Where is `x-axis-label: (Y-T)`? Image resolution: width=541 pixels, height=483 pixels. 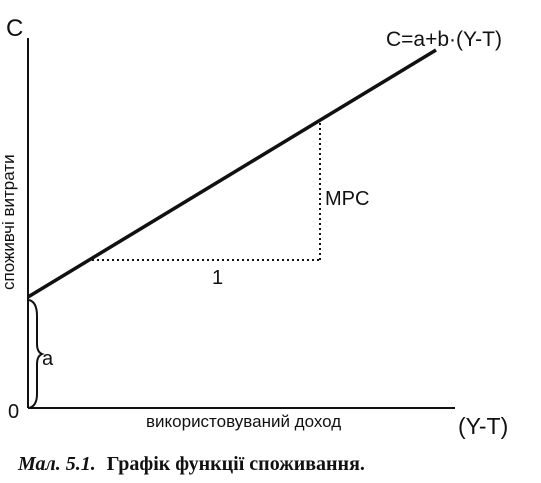 x-axis-label: (Y-T) is located at coordinates (483, 426).